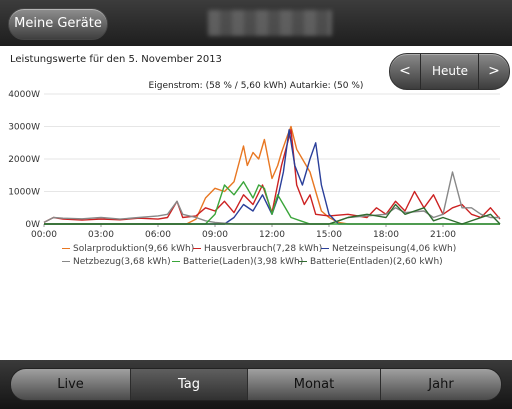 The image size is (512, 409). I want to click on today-button: Heute, so click(450, 71).